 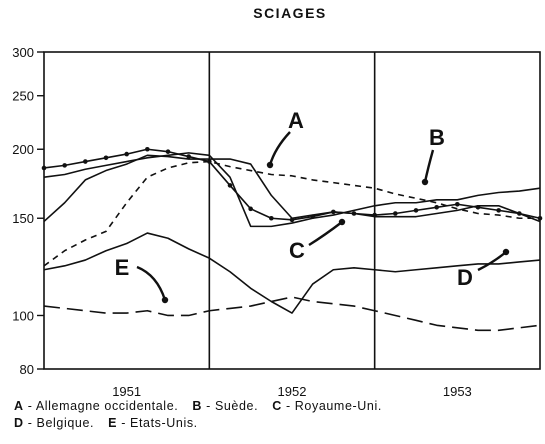 I want to click on annotation-arrow-e, so click(x=151, y=283).